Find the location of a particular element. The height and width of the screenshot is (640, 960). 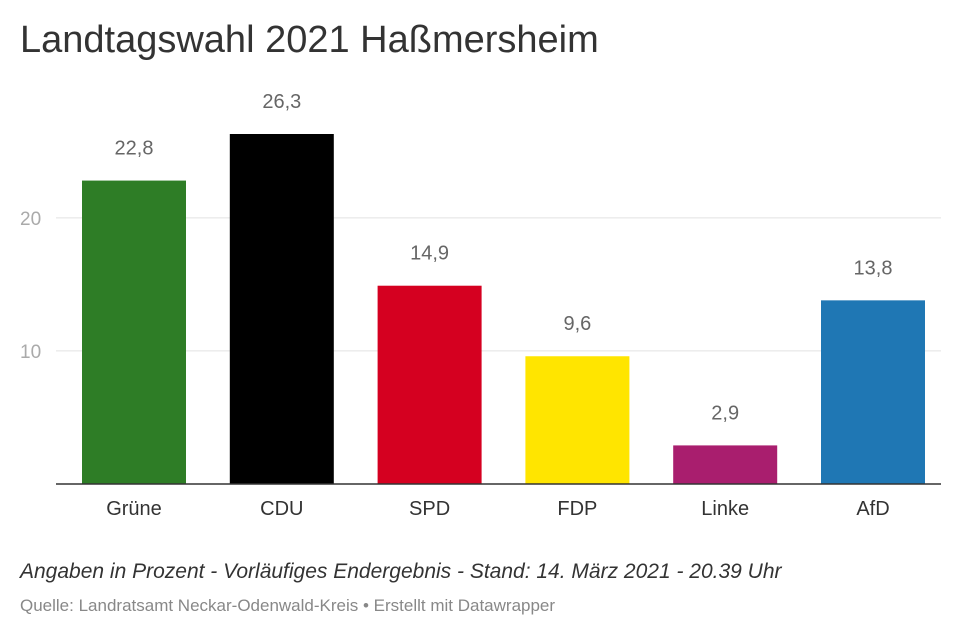

y-tick-label: 10 is located at coordinates (30, 352).